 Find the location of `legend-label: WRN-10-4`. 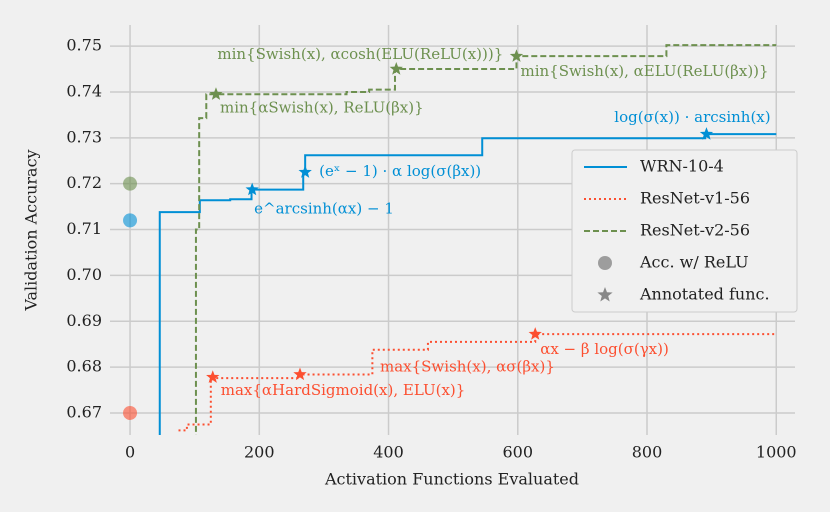

legend-label: WRN-10-4 is located at coordinates (682, 166).